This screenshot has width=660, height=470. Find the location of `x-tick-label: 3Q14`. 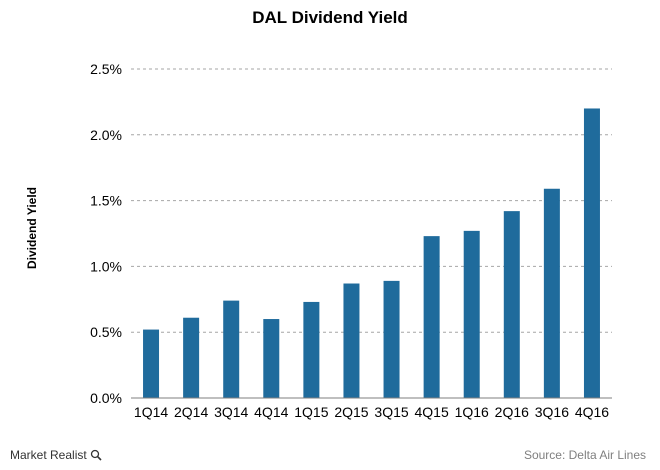

x-tick-label: 3Q14 is located at coordinates (231, 412).